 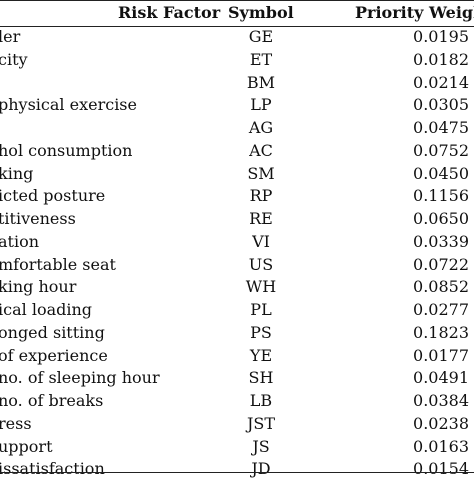 I want to click on table-row: city ET 0.0182, so click(x=237, y=60).